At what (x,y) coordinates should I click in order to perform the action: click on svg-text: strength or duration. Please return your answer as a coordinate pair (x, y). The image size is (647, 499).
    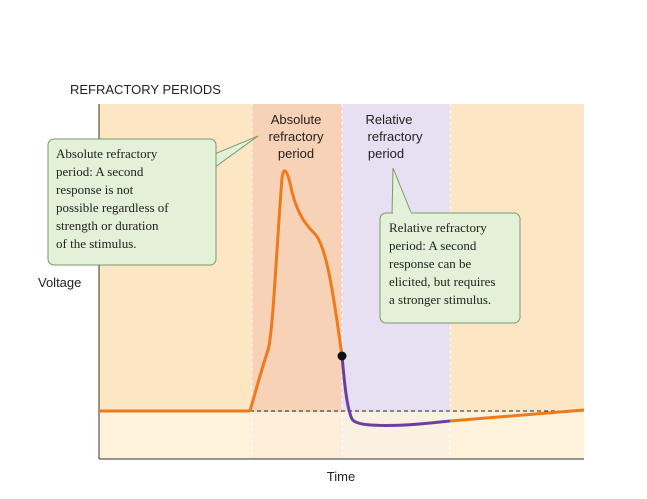
    Looking at the image, I should click on (107, 225).